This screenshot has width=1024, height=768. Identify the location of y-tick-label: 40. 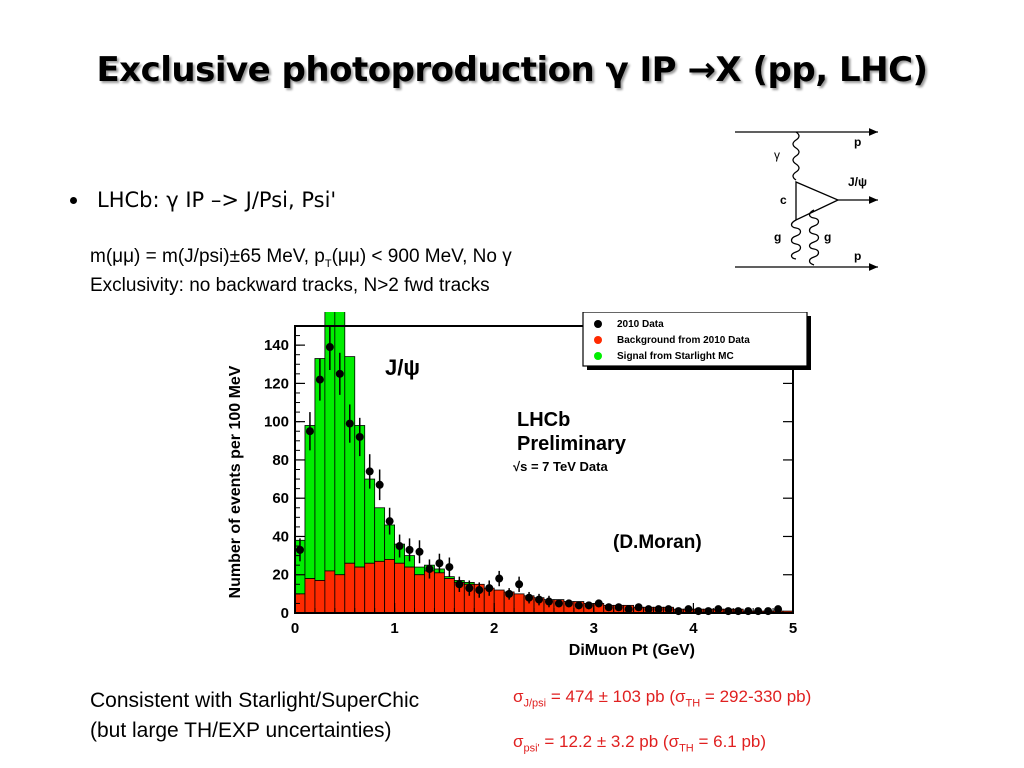
(280, 536).